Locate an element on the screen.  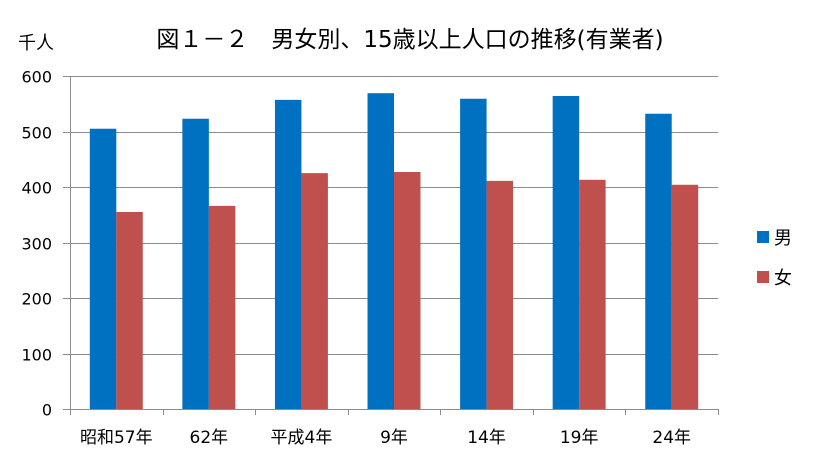
y-tick-label: 100 is located at coordinates (36, 355).